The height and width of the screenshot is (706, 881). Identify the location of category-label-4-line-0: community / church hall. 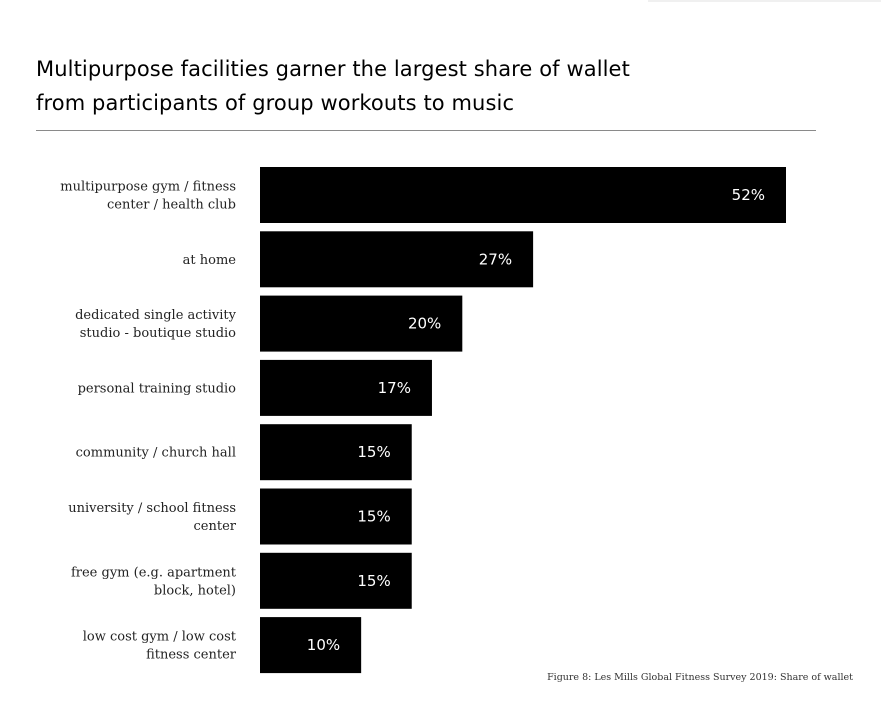
(156, 453).